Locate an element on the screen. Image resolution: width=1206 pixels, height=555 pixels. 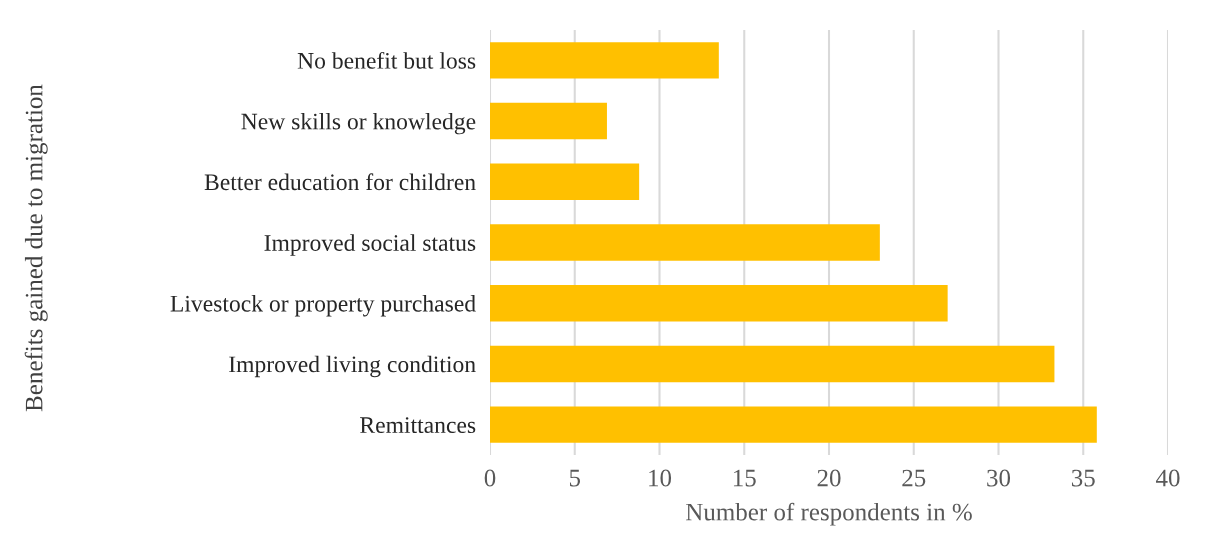
y-tick-label: Remittances is located at coordinates (418, 425).